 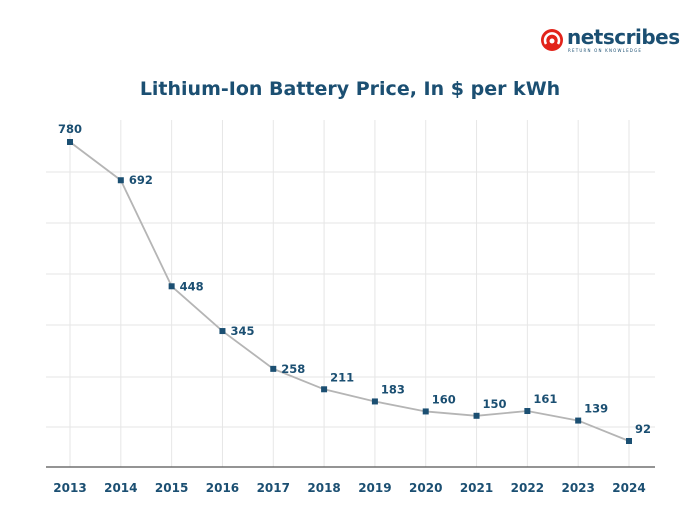 I want to click on data-label: 139, so click(x=596, y=409).